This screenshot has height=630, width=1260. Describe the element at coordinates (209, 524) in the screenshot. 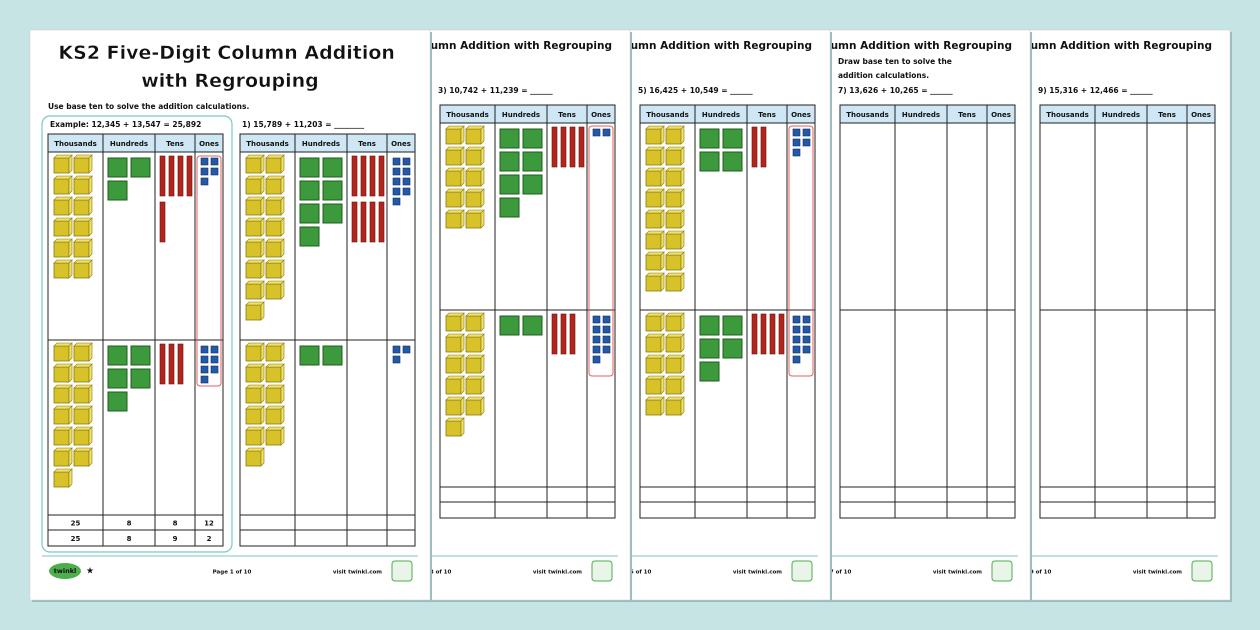

I see `total-cell: 12` at that location.